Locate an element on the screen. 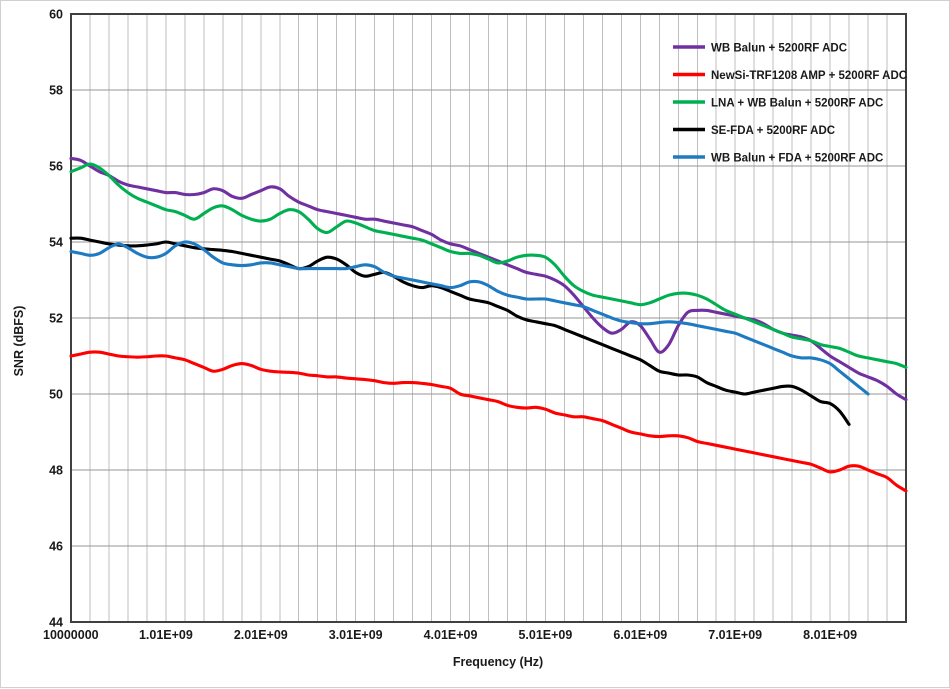 This screenshot has height=689, width=950. x-tick-label: 6.01E+09 is located at coordinates (640, 635).